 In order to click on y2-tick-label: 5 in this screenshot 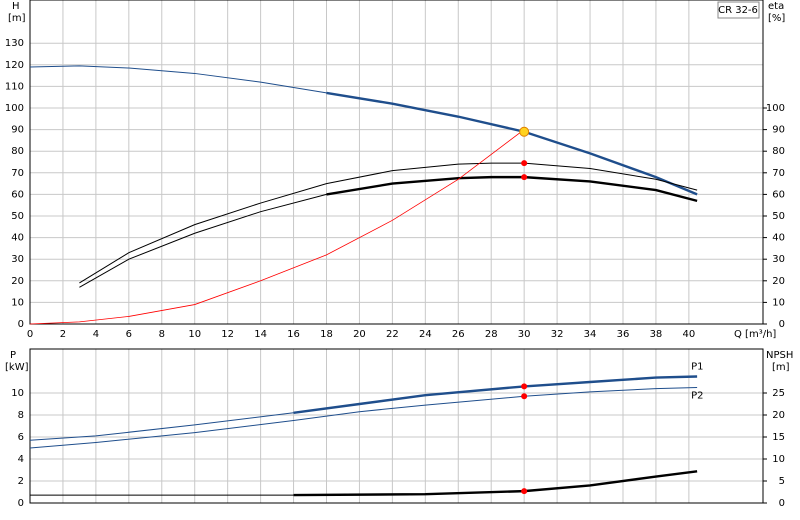, I will do `click(782, 481)`.